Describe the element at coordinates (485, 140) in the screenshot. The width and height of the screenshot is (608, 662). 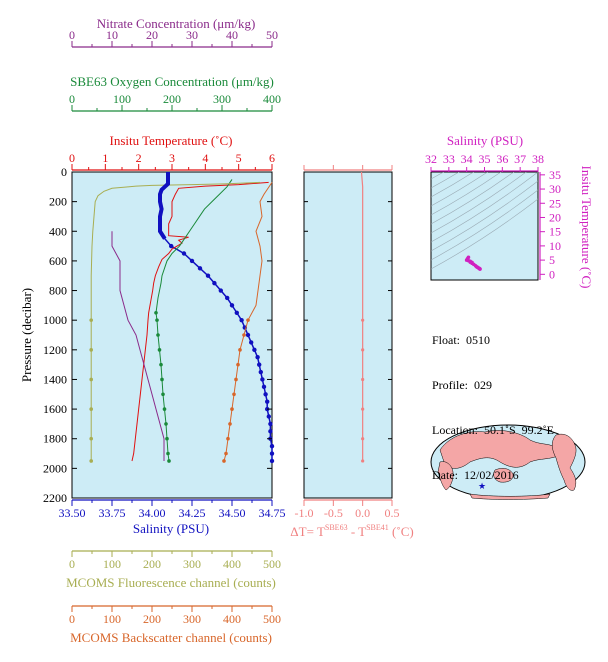
I see `ts-salinity-axis-title: Salinity (PSU)` at that location.